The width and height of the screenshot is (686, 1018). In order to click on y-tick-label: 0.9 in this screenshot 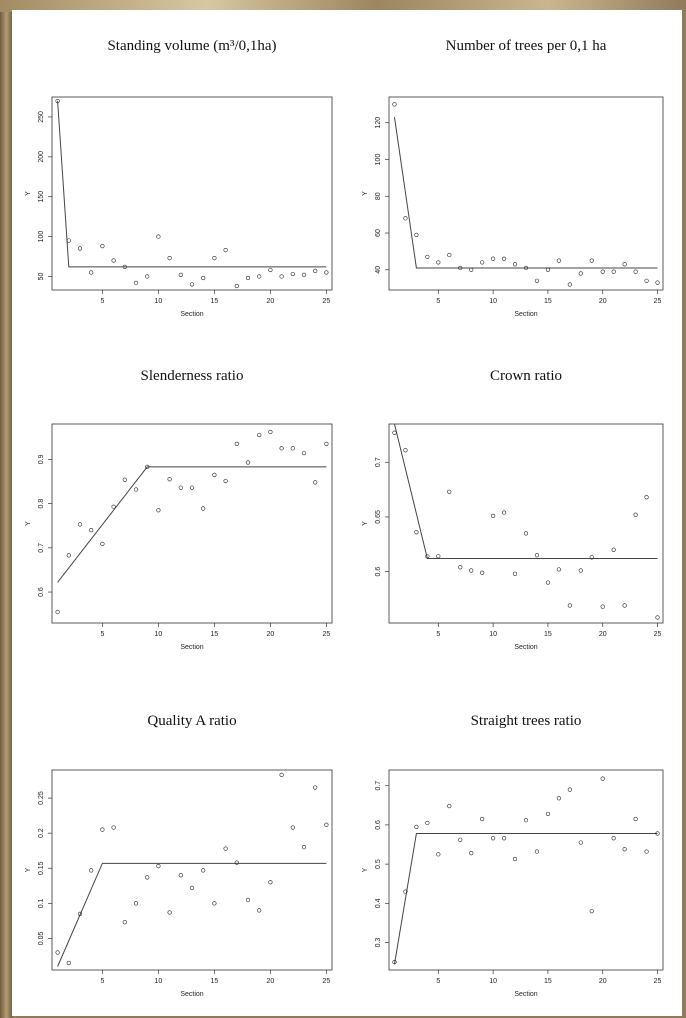, I will do `click(41, 459)`.